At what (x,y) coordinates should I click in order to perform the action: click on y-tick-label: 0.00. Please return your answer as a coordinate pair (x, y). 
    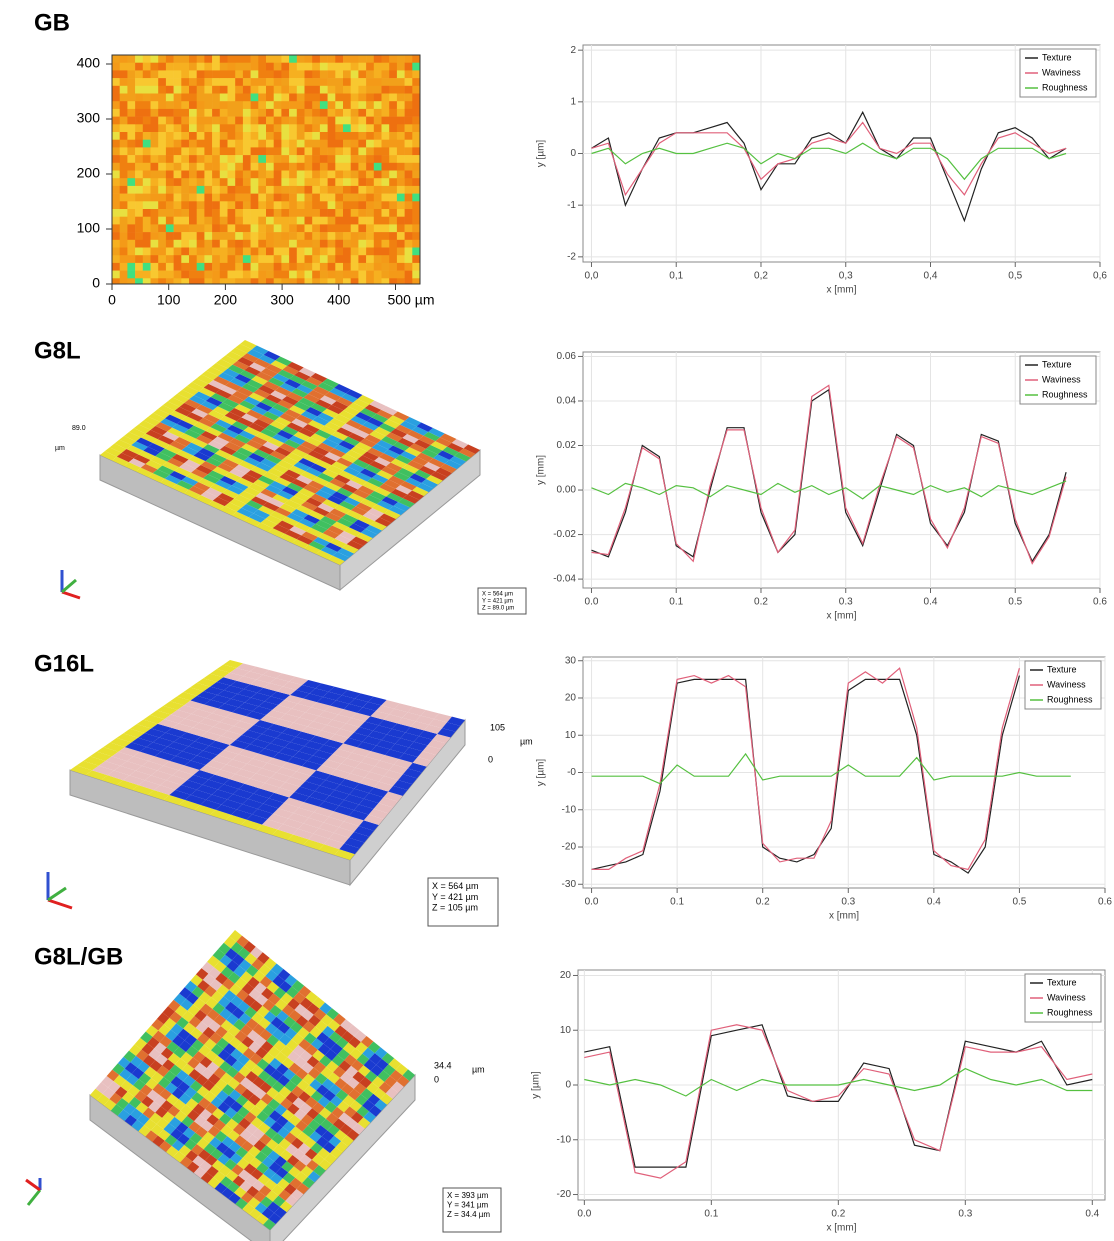
    Looking at the image, I should click on (567, 490).